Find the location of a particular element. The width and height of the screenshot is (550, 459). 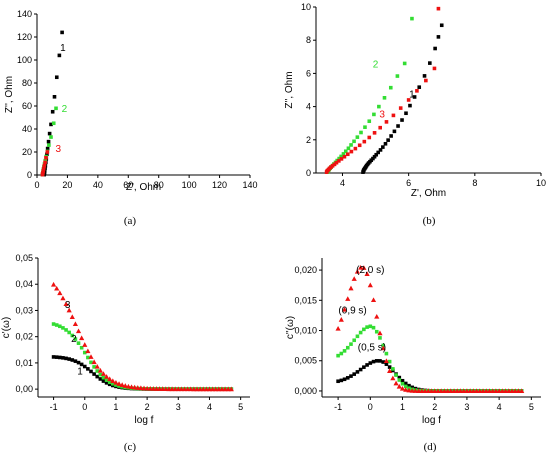

y-tick-label: 10 is located at coordinates (306, 7).